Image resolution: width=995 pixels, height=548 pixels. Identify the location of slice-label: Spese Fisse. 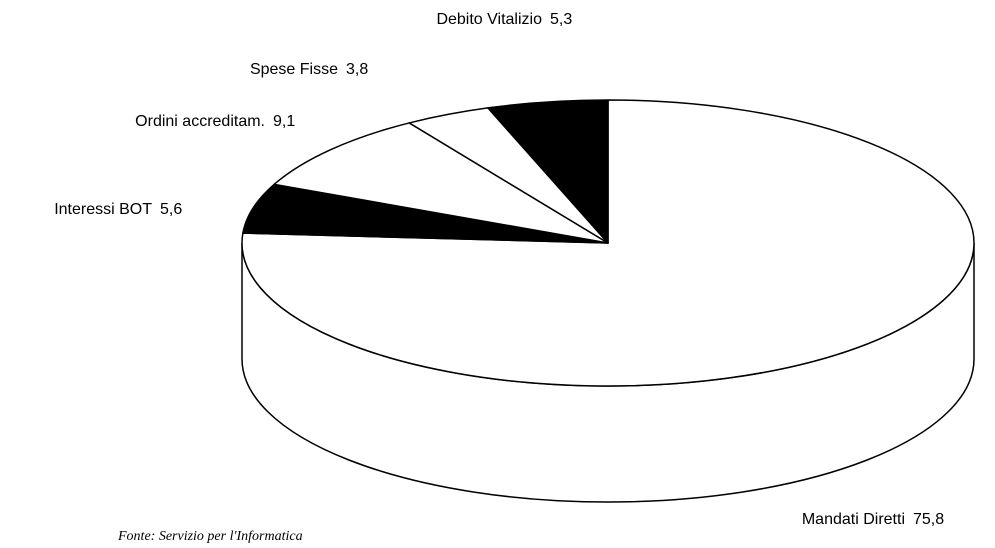
(294, 69).